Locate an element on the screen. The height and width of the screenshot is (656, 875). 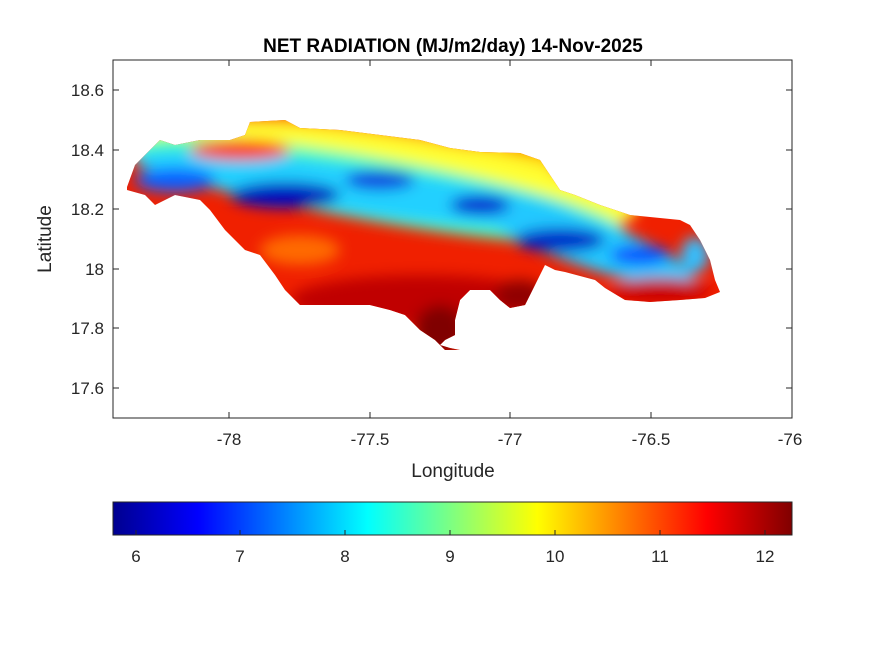
colorbar-tick-label: 8 is located at coordinates (344, 556).